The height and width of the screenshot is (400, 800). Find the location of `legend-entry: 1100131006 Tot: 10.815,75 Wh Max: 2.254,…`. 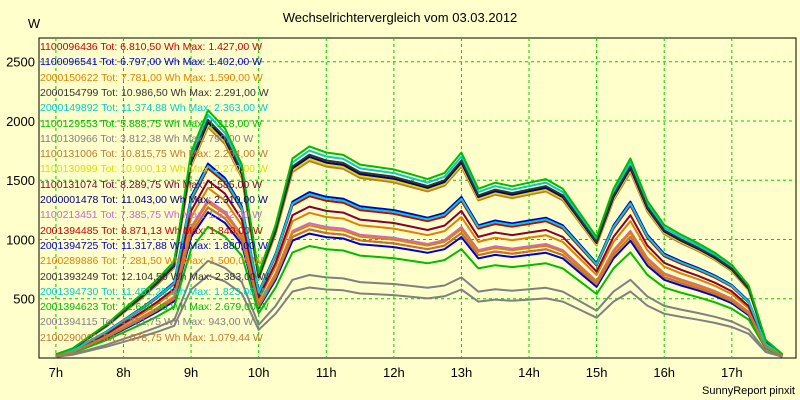

legend-entry: 1100131006 Tot: 10.815,75 Wh Max: 2.254,… is located at coordinates (154, 154).